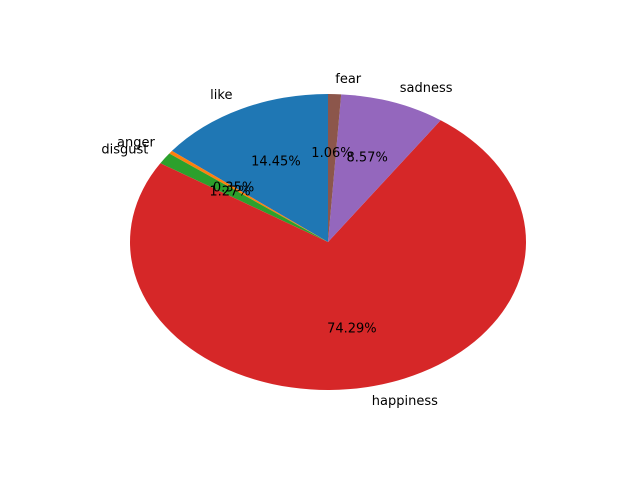 The height and width of the screenshot is (480, 640). Describe the element at coordinates (405, 401) in the screenshot. I see `slice-label-happiness: happiness` at that location.